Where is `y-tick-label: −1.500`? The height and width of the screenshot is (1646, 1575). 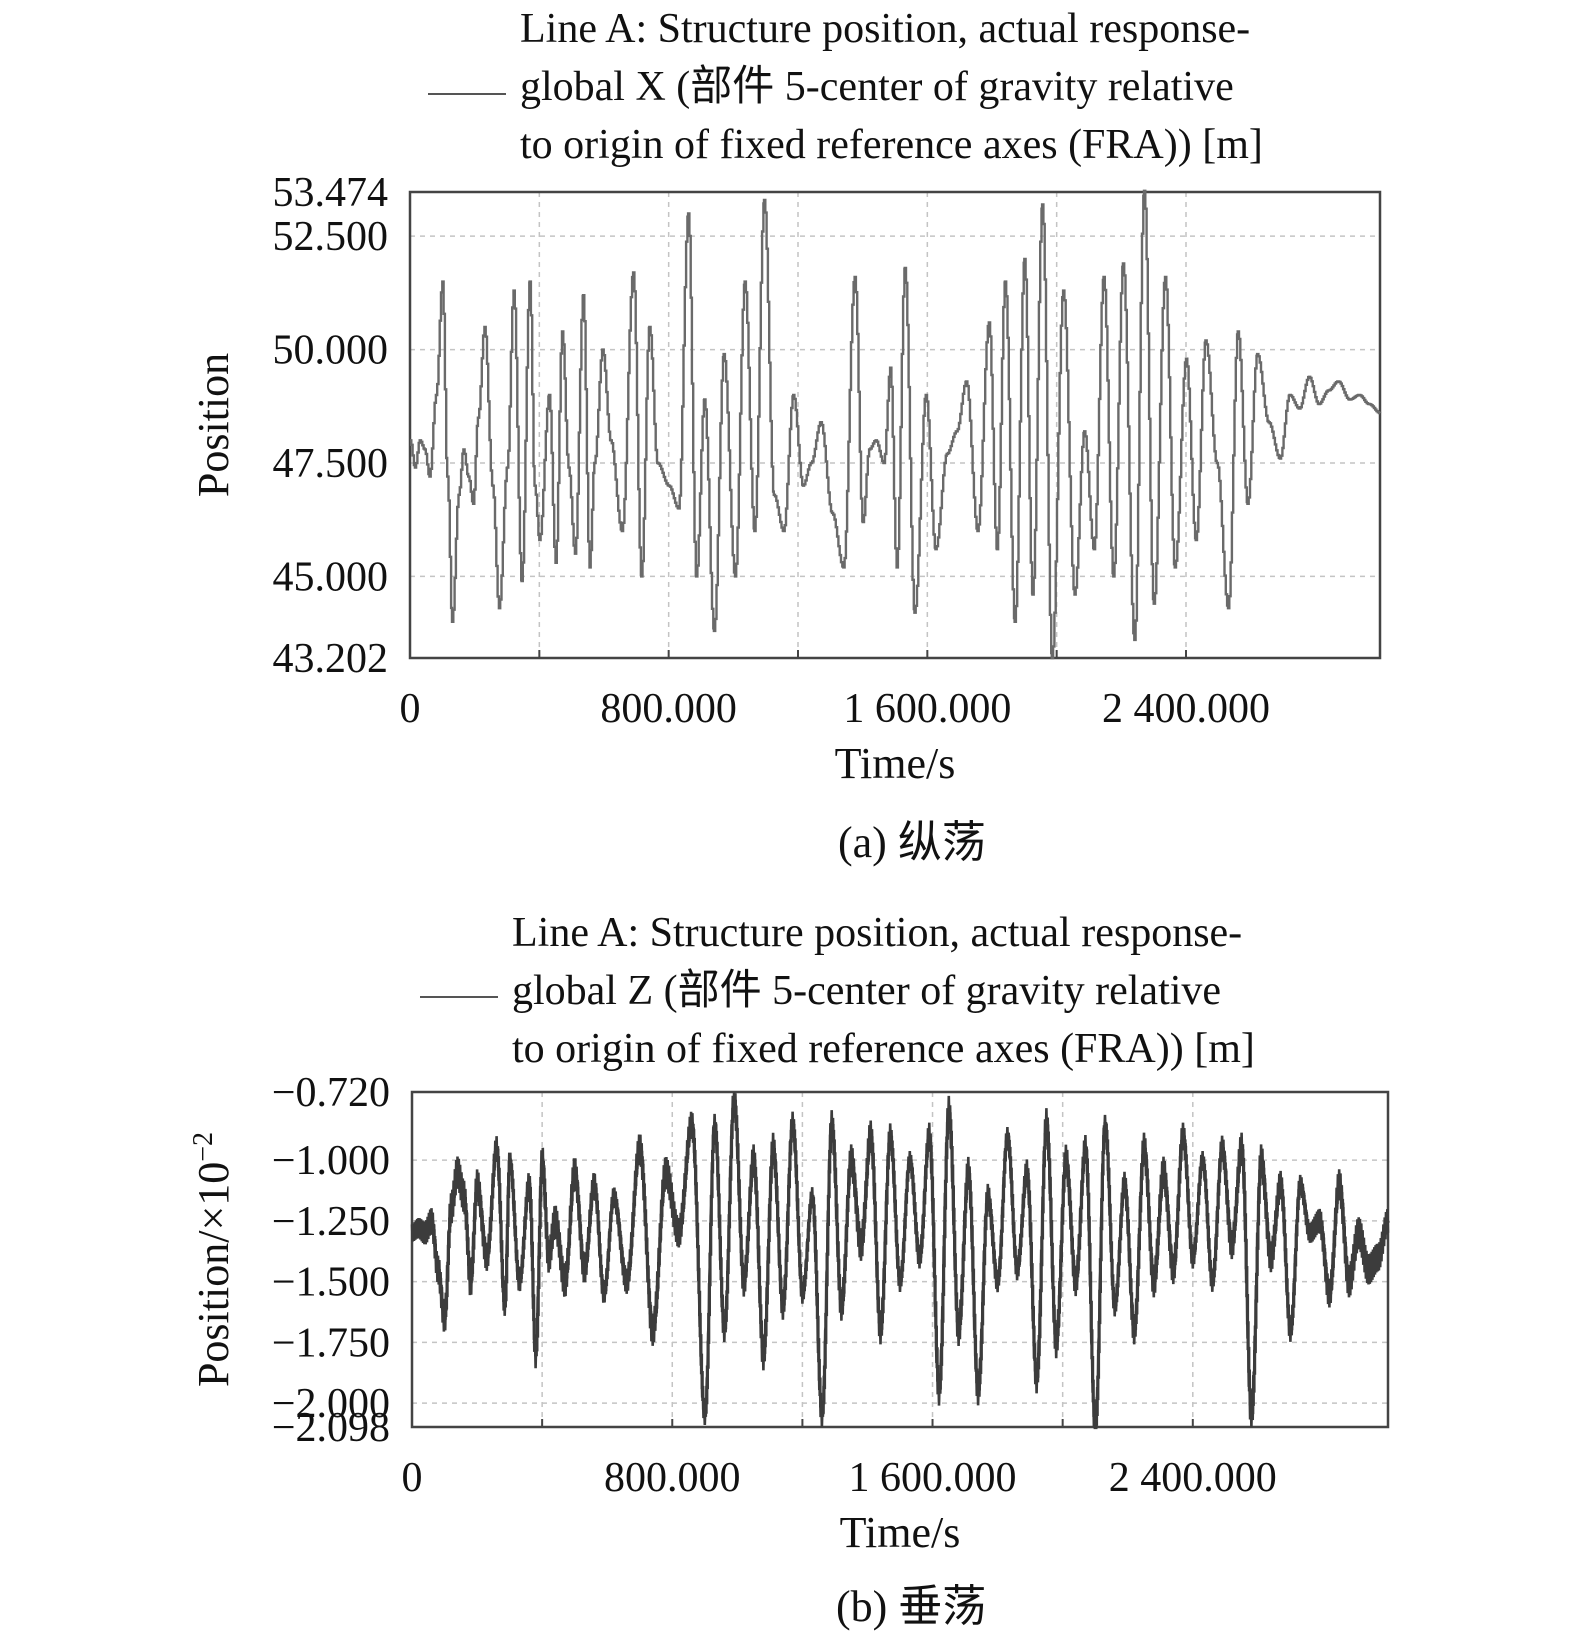
y-tick-label: −1.500 is located at coordinates (331, 1283).